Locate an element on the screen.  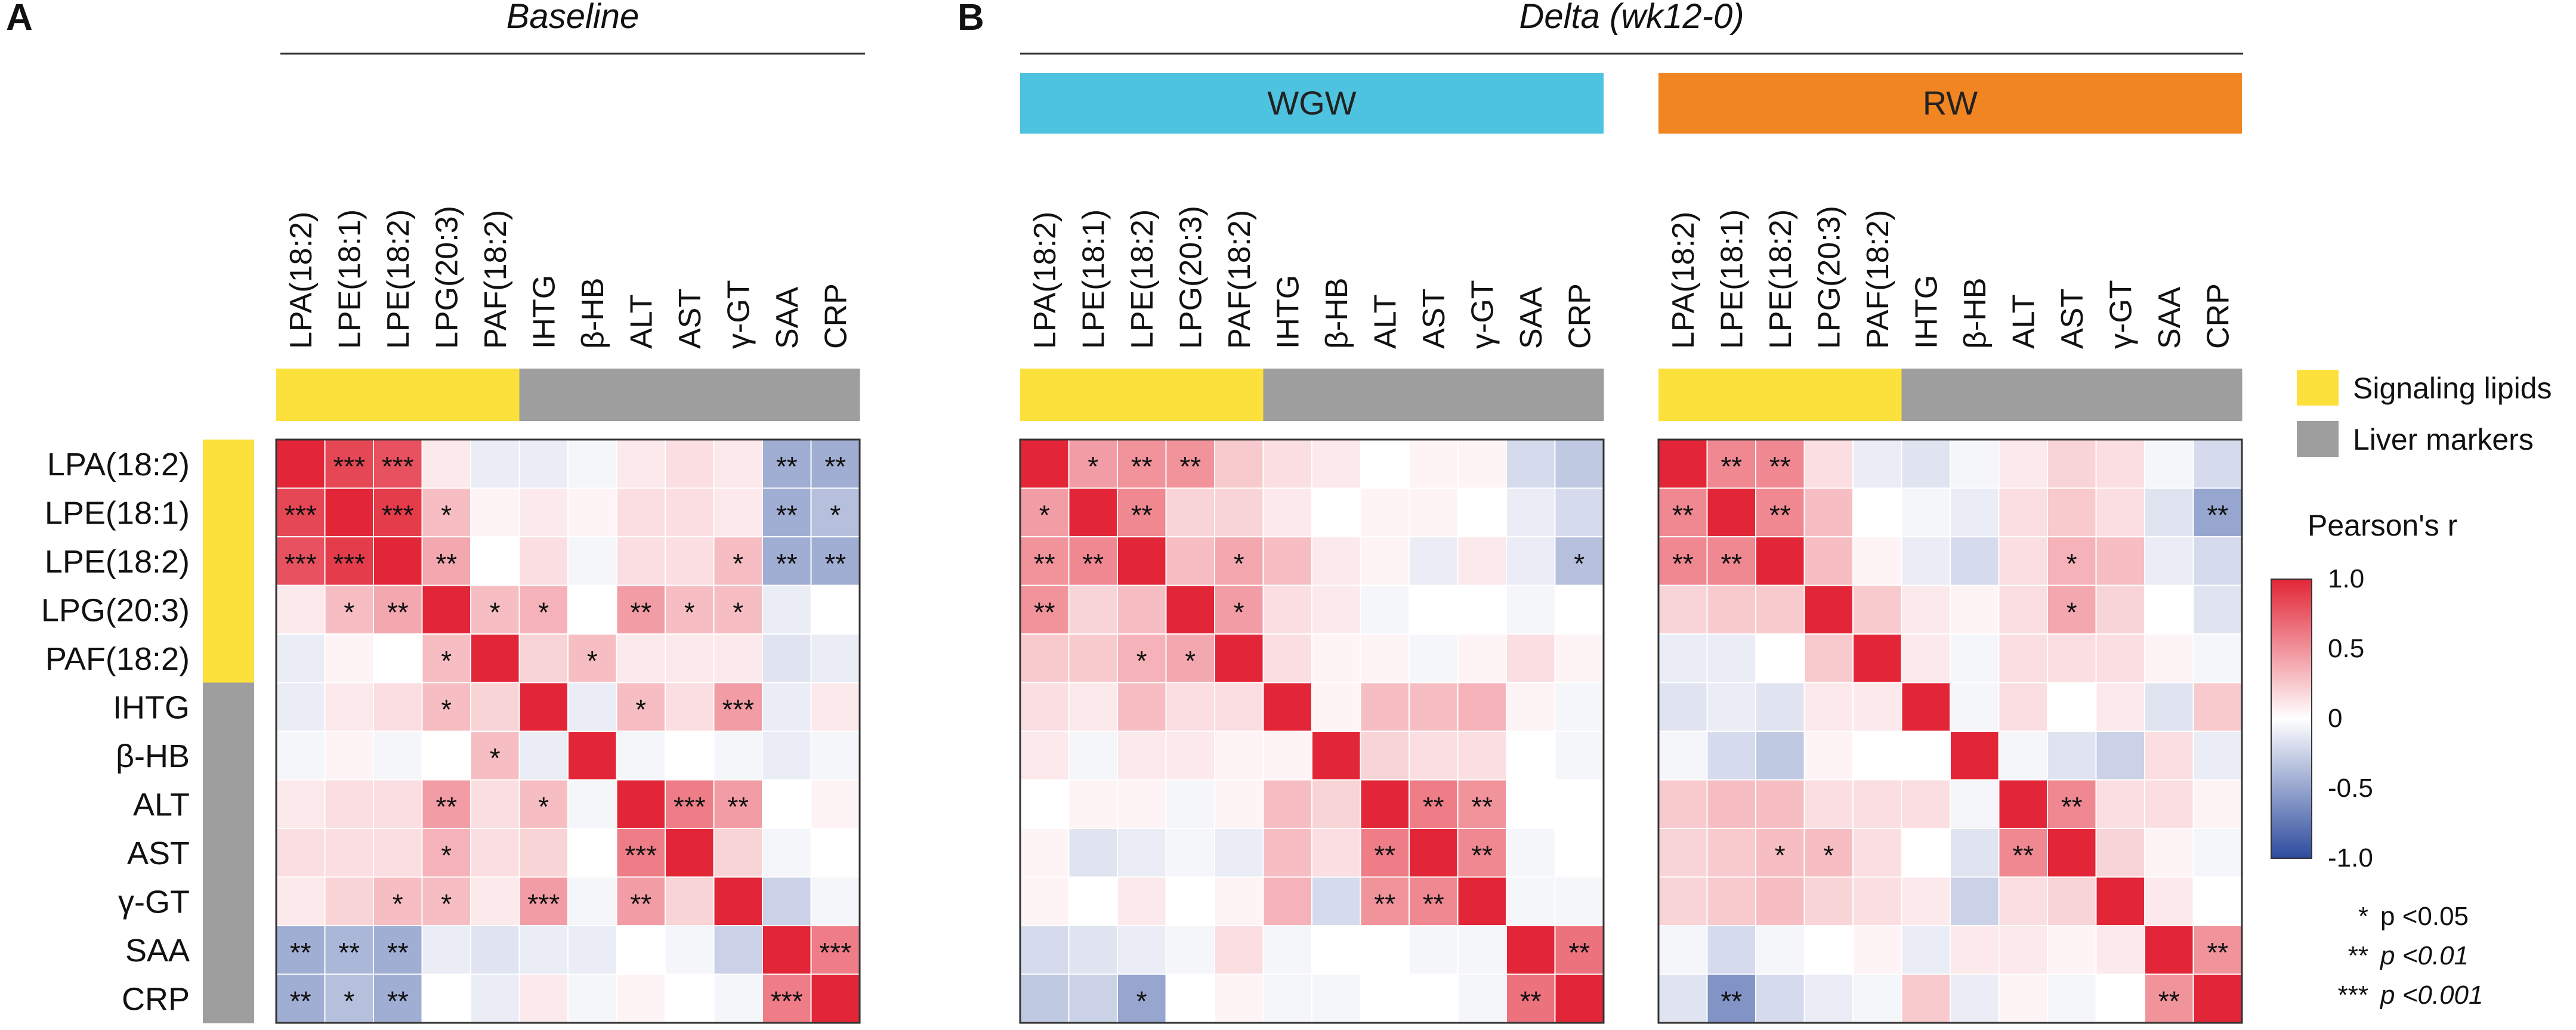
rw-significance-stars: ** is located at coordinates (1683, 514).